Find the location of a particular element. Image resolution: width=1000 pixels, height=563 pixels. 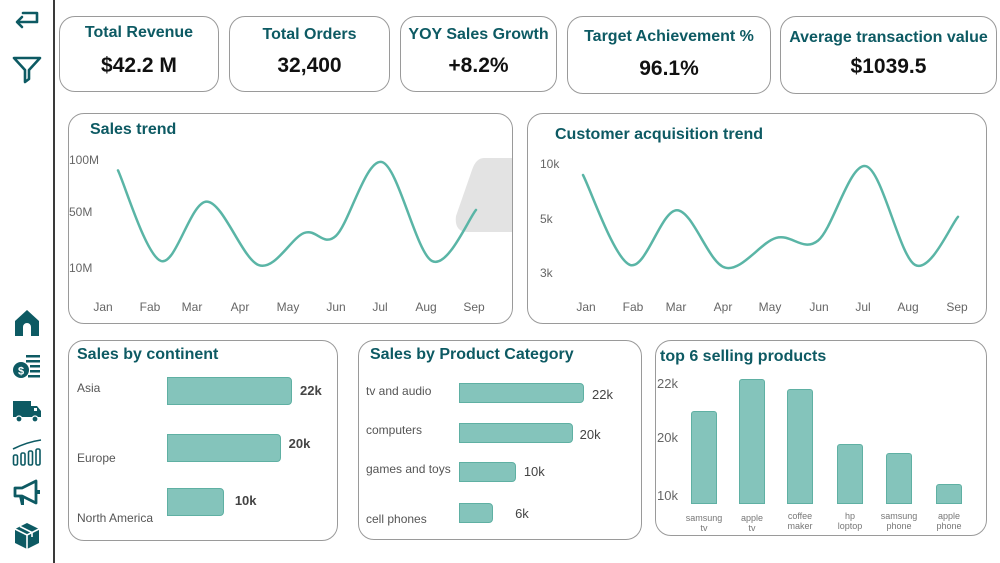

kpi-value: $42.2 M is located at coordinates (139, 65).